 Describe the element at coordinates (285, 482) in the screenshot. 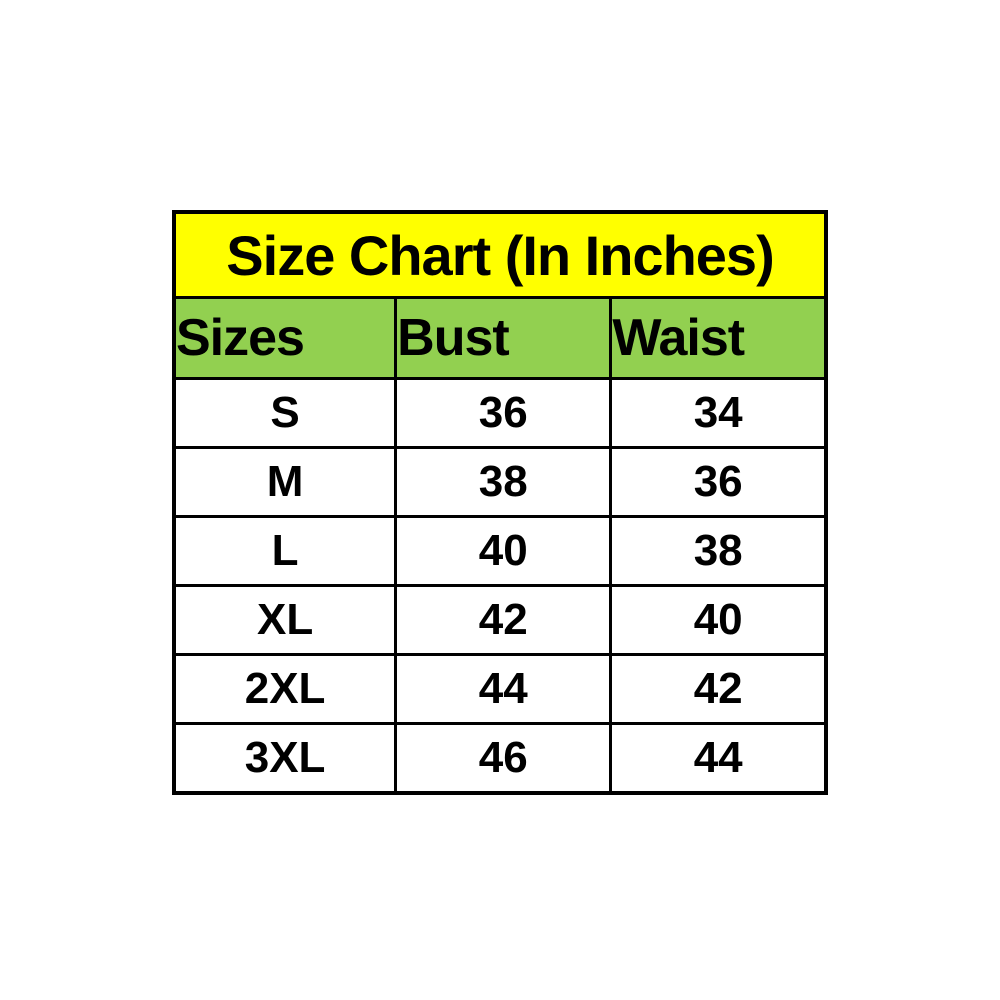

I see `size-value: M` at that location.